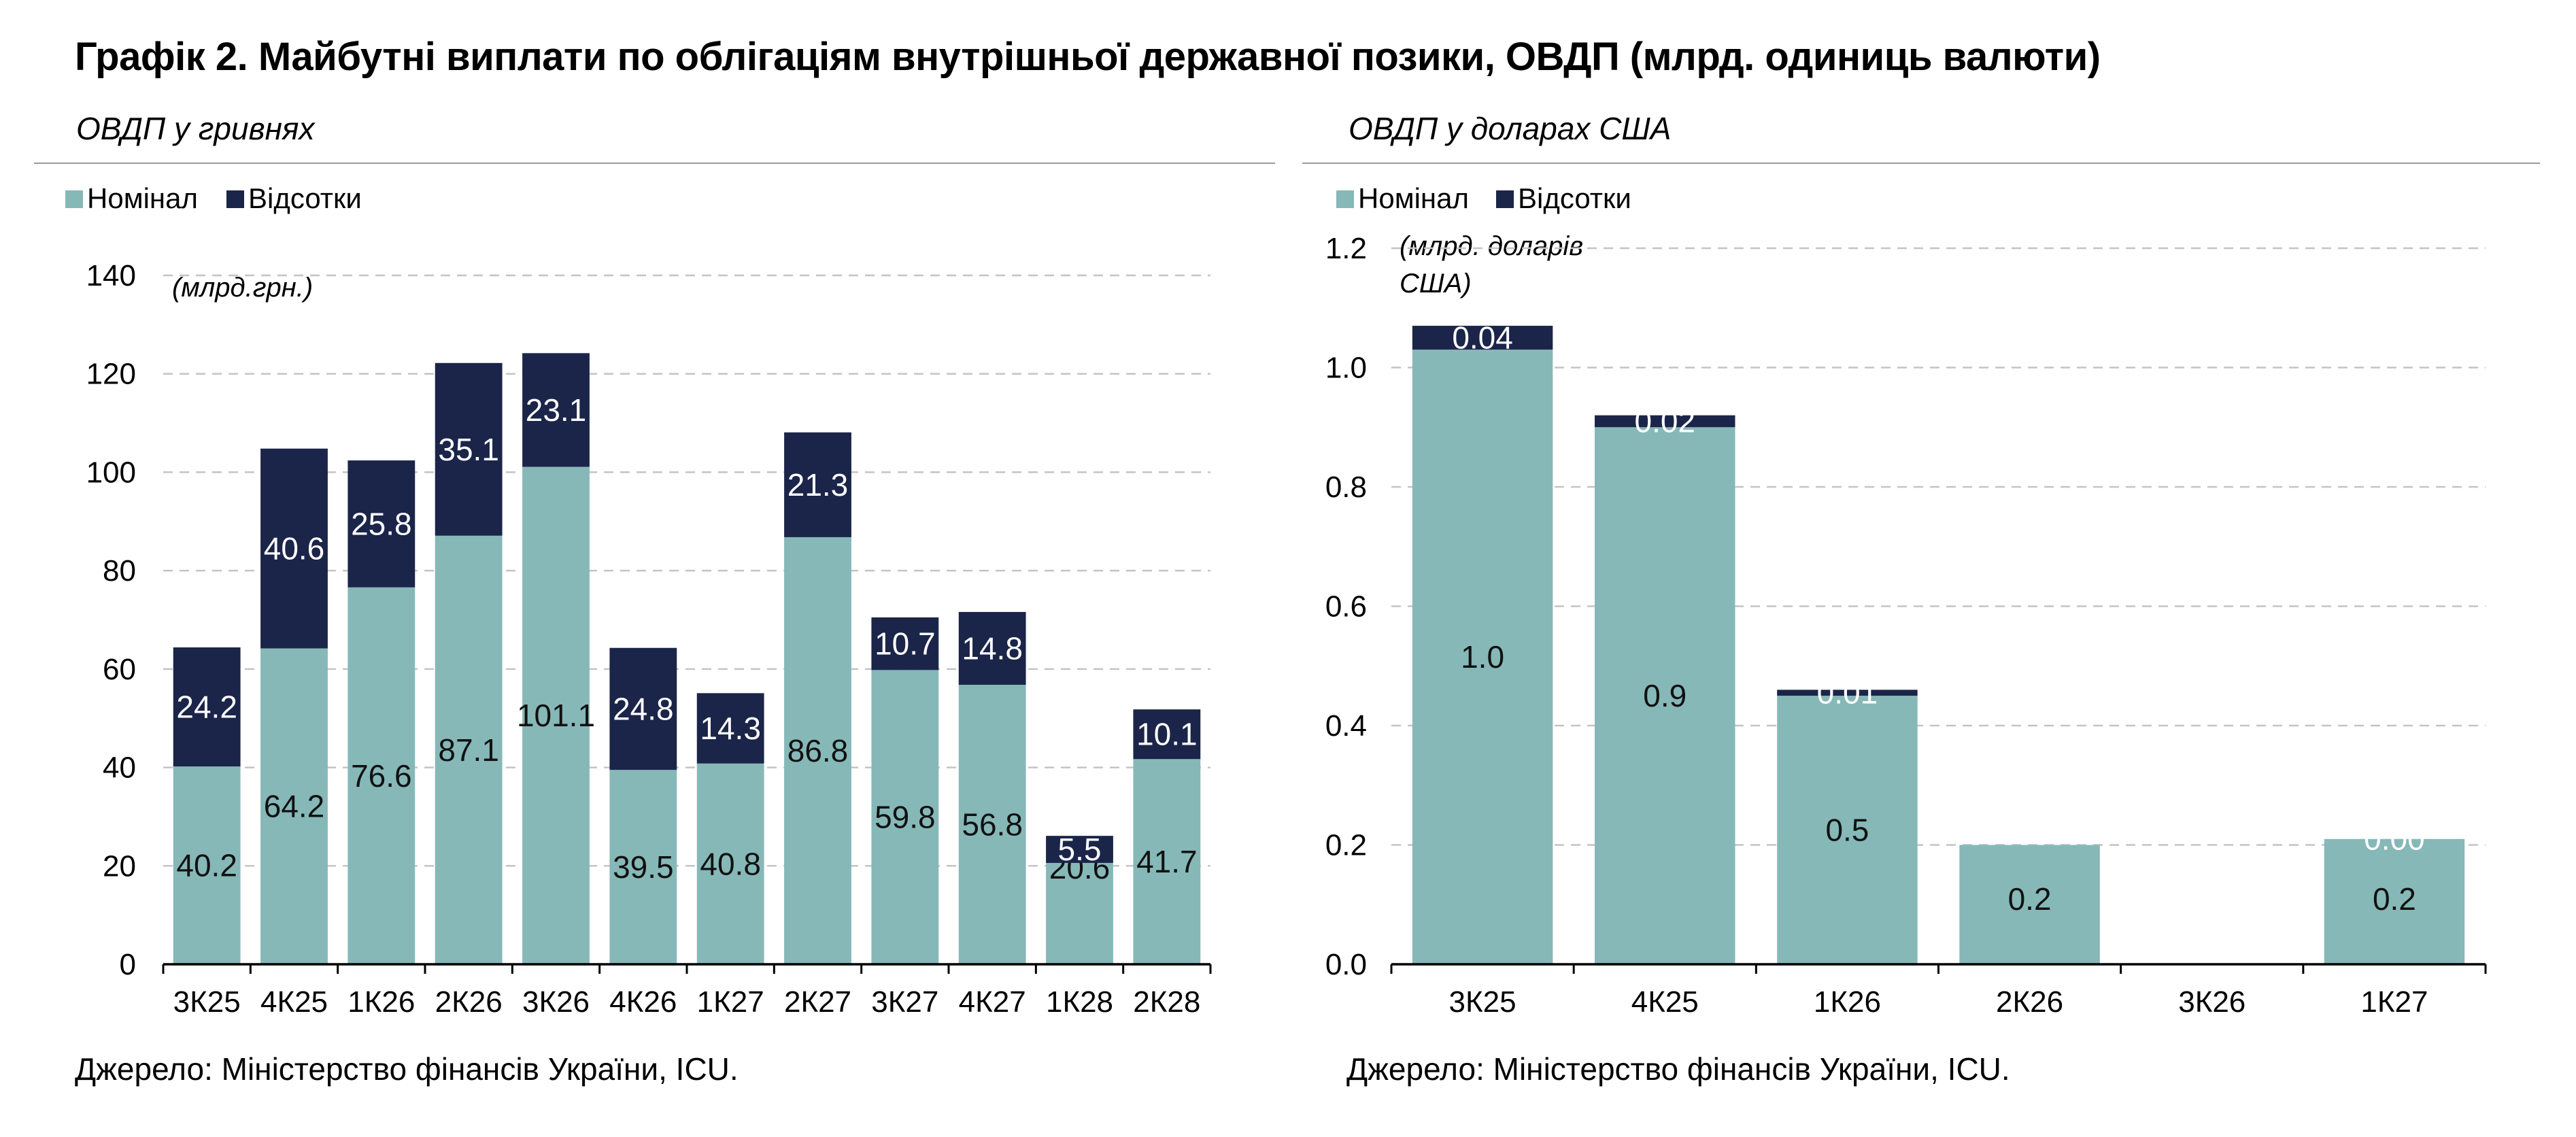  I want to click on data-label-interest: 10.1, so click(1167, 734).